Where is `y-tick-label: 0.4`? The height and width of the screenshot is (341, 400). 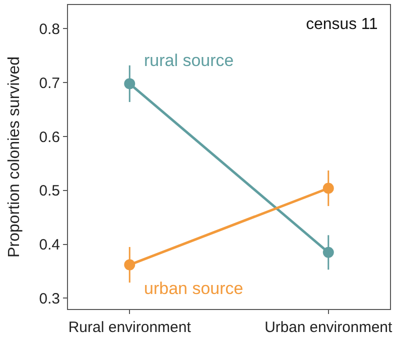
y-tick-label: 0.4 is located at coordinates (49, 245).